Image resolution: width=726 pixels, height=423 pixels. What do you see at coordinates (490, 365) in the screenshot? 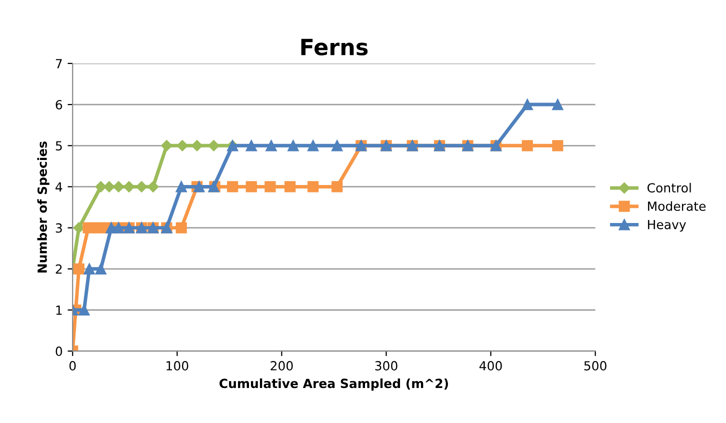
I see `x-tick-label: 400` at bounding box center [490, 365].